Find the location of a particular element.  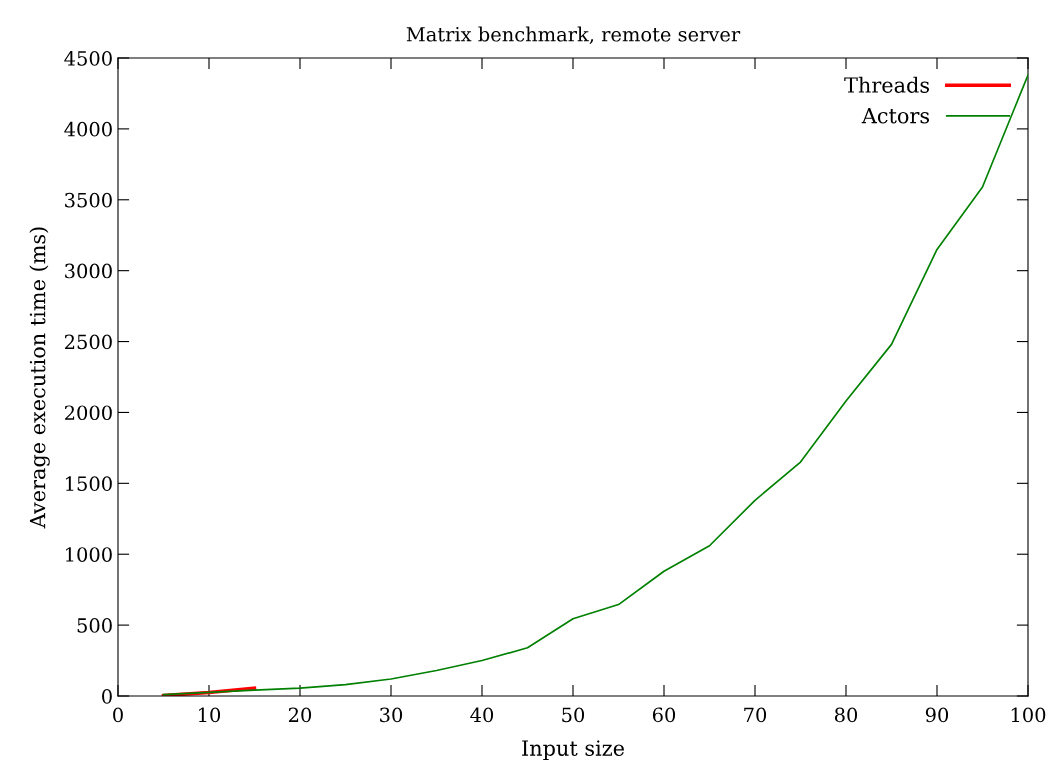

y-tick-label: 2500 is located at coordinates (88, 342).